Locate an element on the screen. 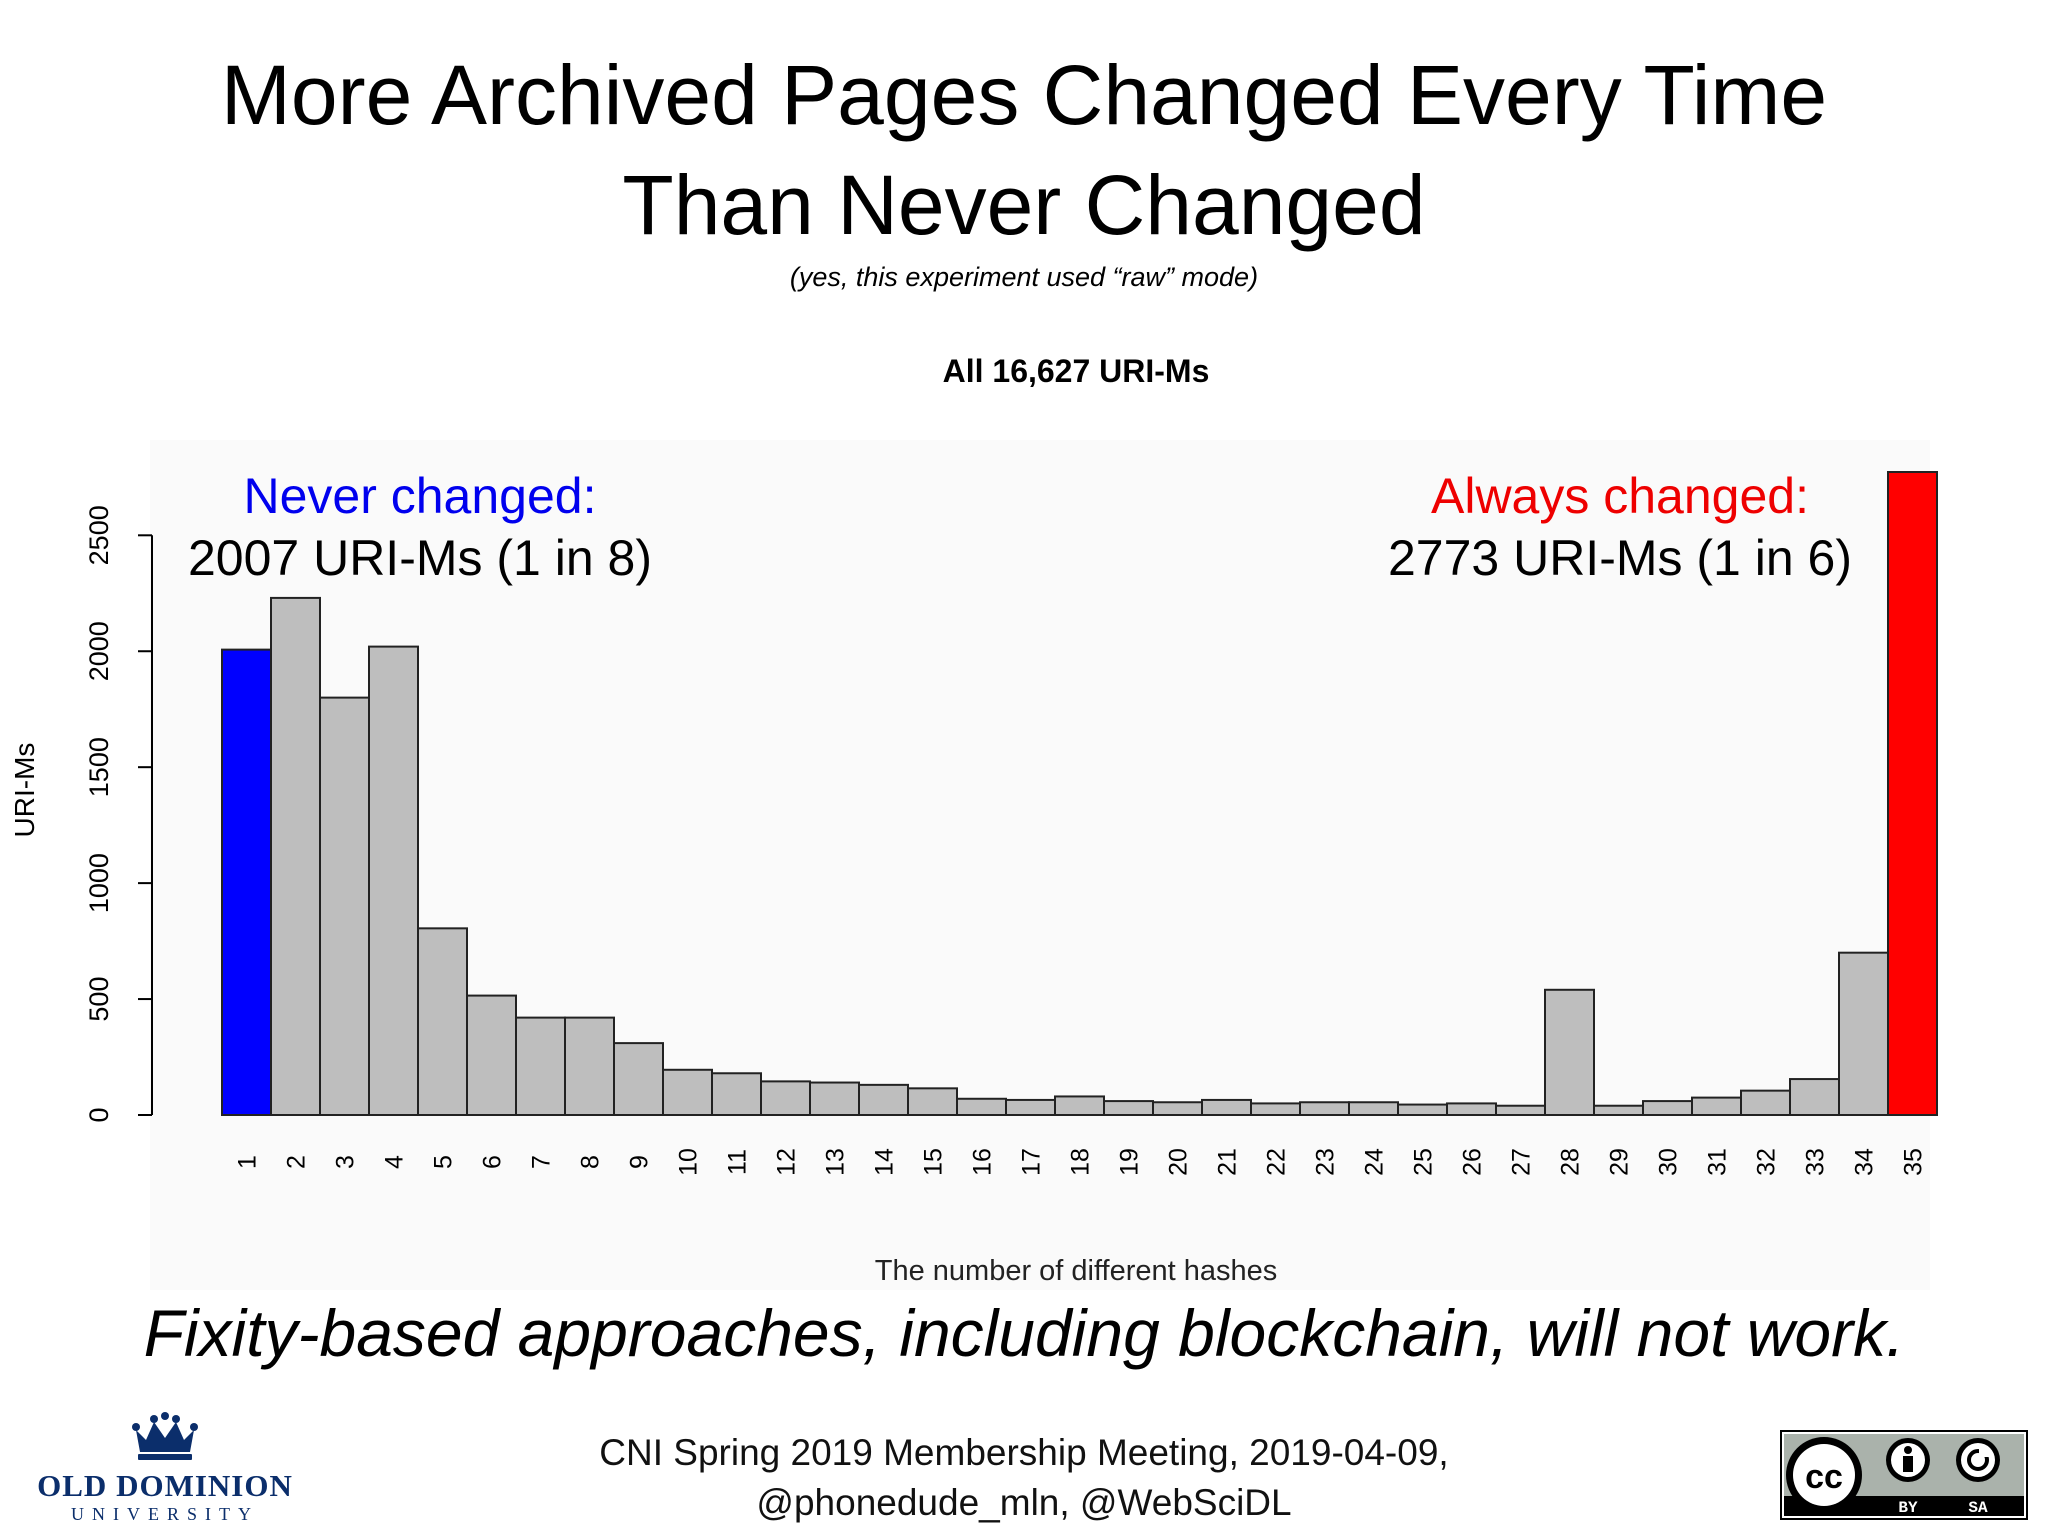 Image resolution: width=2048 pixels, height=1536 pixels. x-tick-label: 35 is located at coordinates (1914, 1162).